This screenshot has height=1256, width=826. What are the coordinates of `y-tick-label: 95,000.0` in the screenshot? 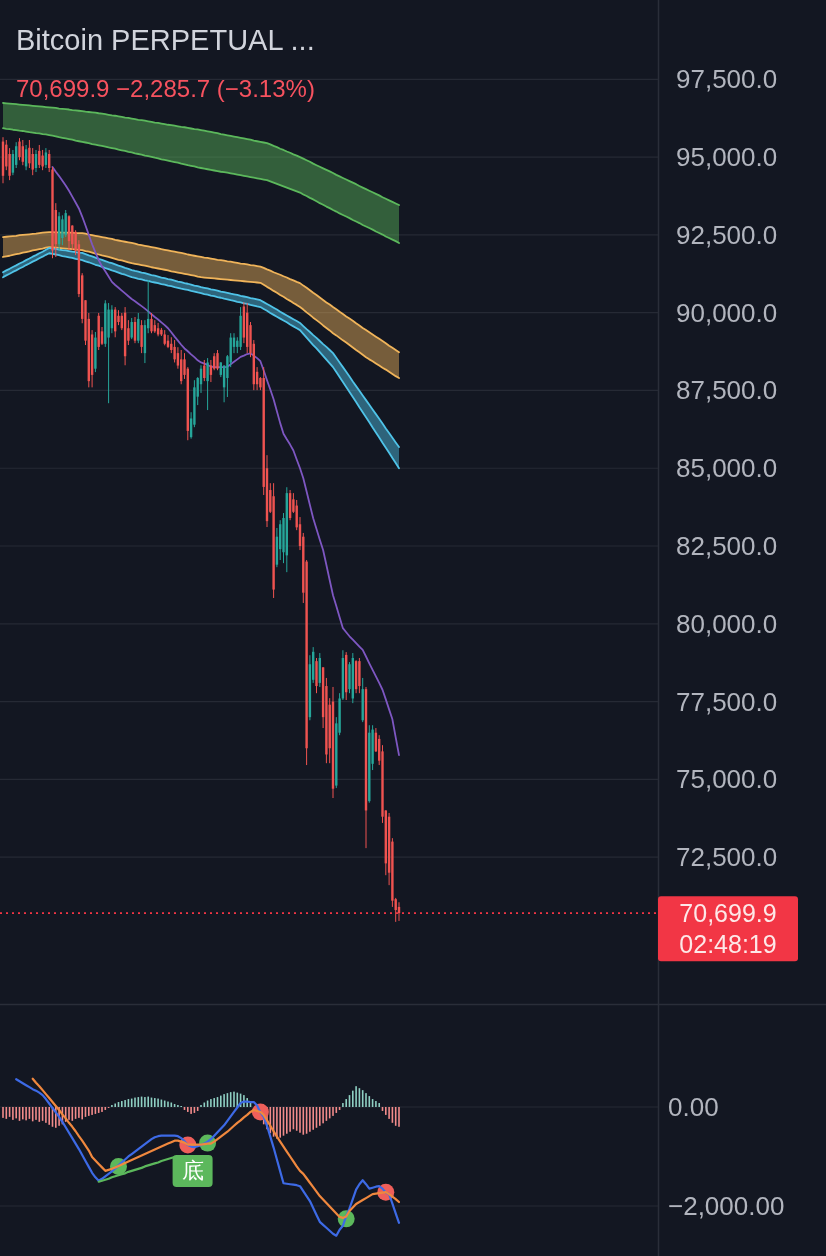 It's located at (727, 157).